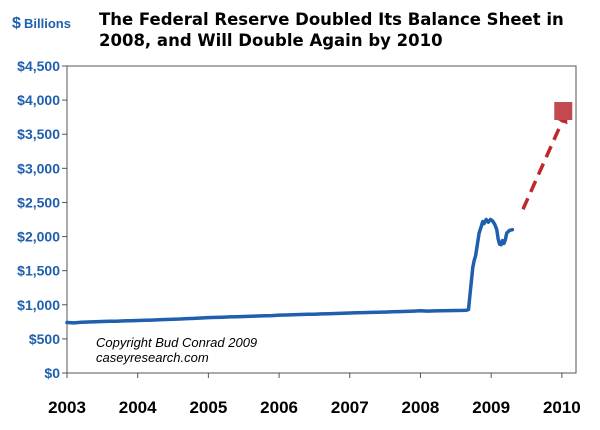  Describe the element at coordinates (38, 271) in the screenshot. I see `y-tick-label: $1,500` at that location.